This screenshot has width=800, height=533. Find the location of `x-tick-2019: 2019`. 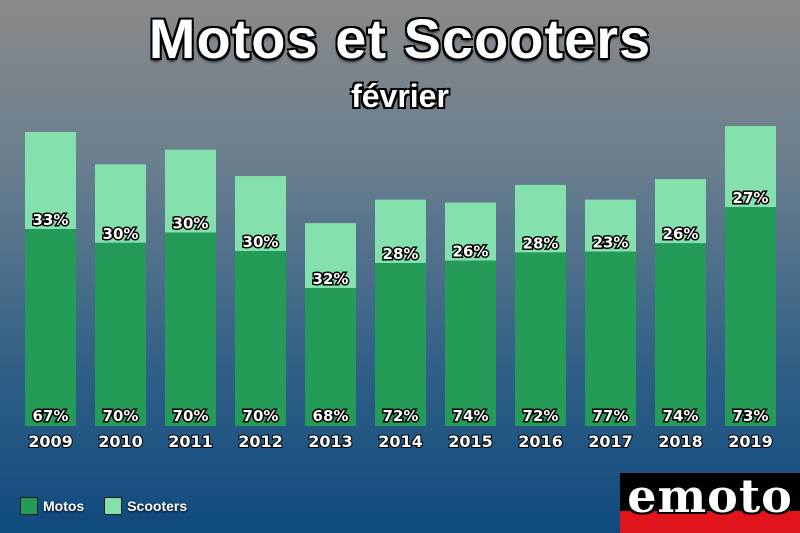

x-tick-2019: 2019 is located at coordinates (750, 441).